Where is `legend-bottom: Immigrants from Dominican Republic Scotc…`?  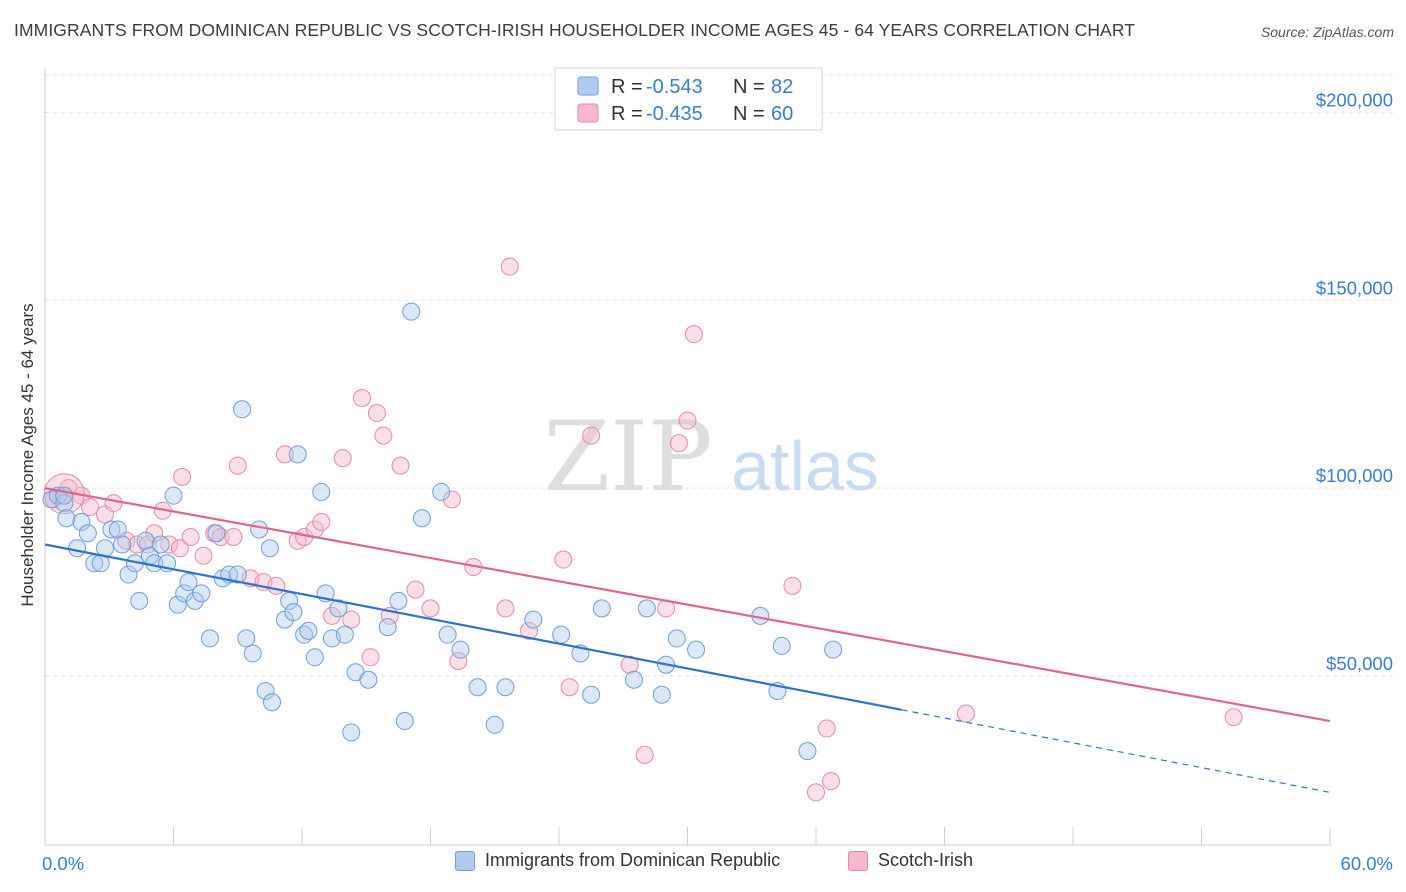
legend-bottom: Immigrants from Dominican Republic Scotc… is located at coordinates (703, 864).